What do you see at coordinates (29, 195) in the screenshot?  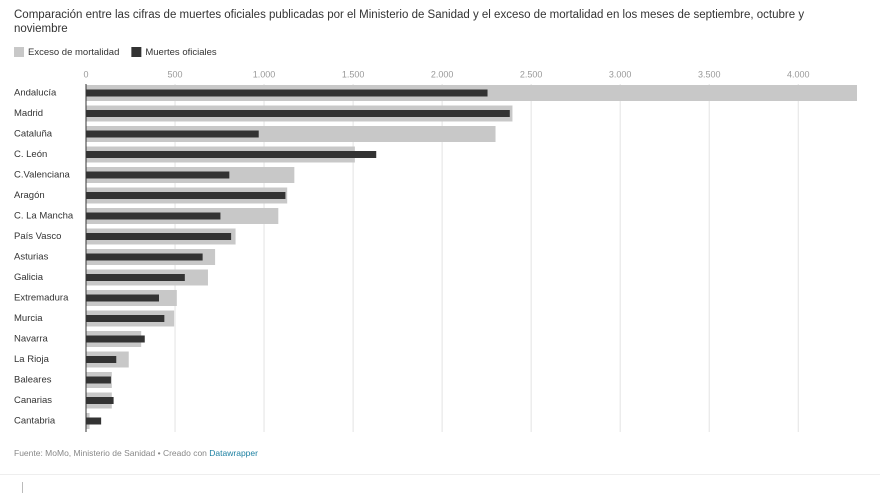 I see `y-tick-label: Aragón` at bounding box center [29, 195].